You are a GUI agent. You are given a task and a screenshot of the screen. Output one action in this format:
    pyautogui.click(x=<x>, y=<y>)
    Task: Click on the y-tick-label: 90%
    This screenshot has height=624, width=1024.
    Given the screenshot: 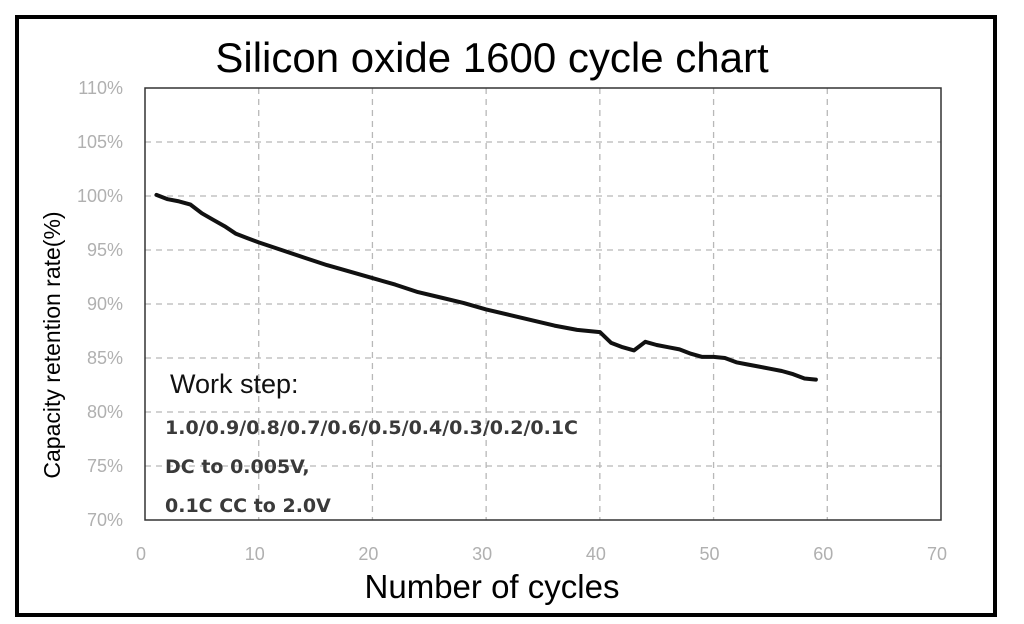 What is the action you would take?
    pyautogui.click(x=105, y=304)
    